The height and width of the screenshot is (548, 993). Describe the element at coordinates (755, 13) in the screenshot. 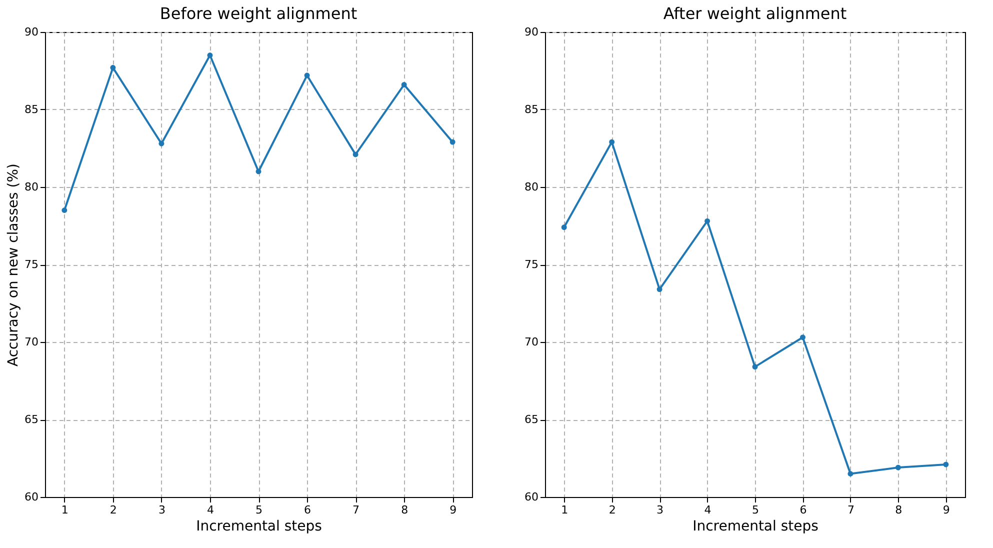

I see `chart-title: After weight alignment` at that location.